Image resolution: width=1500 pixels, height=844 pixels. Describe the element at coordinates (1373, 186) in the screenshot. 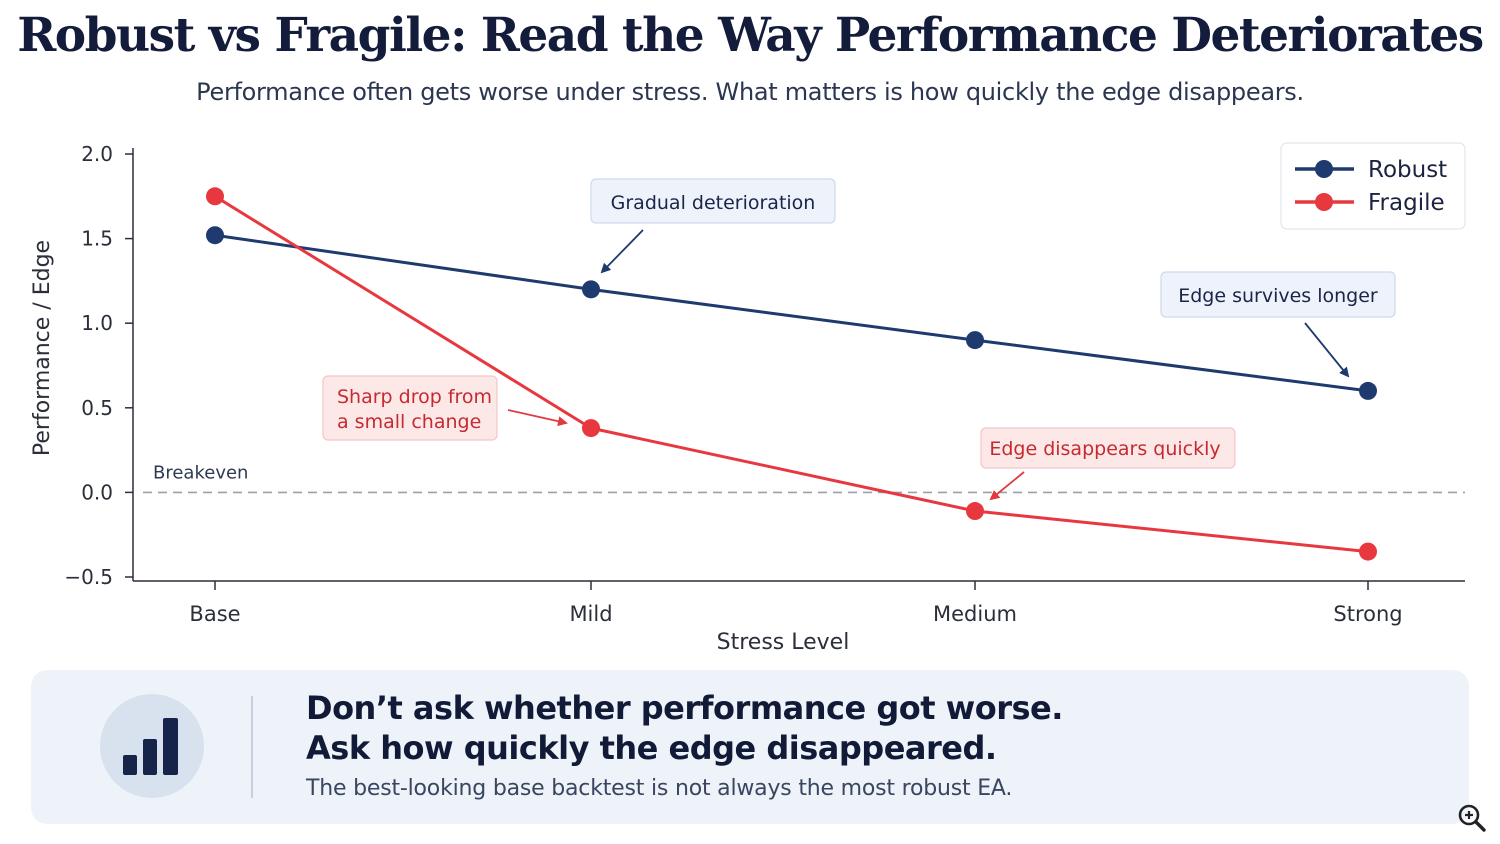

I see `legend-box` at that location.